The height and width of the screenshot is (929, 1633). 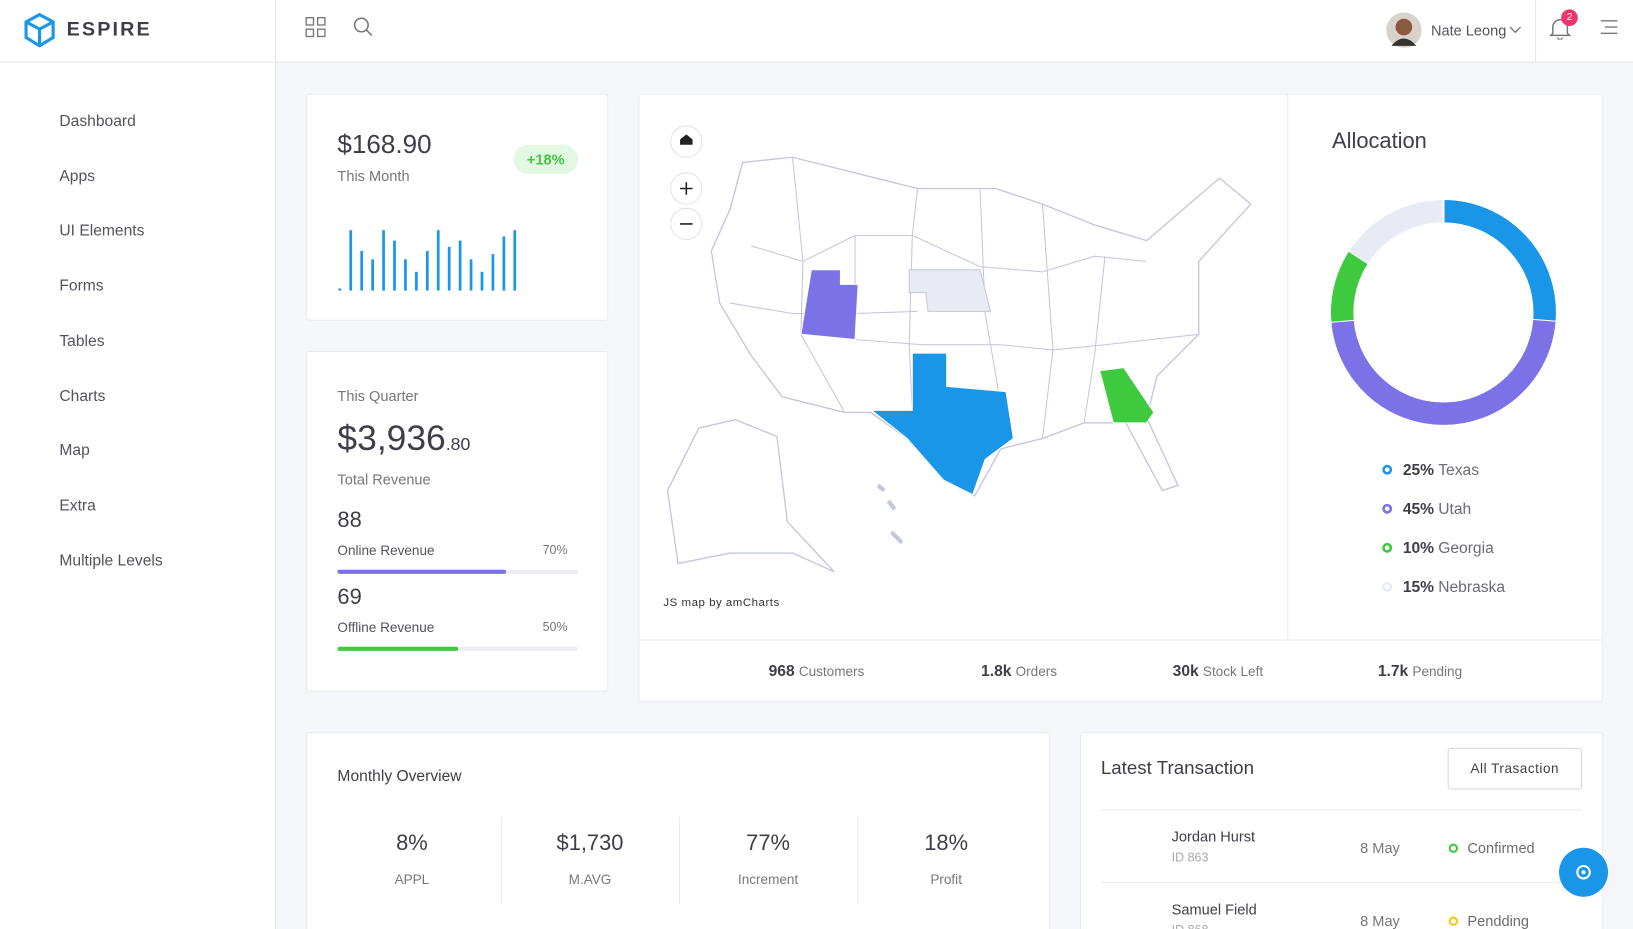 I want to click on stat-value: 1.8k, so click(x=996, y=671).